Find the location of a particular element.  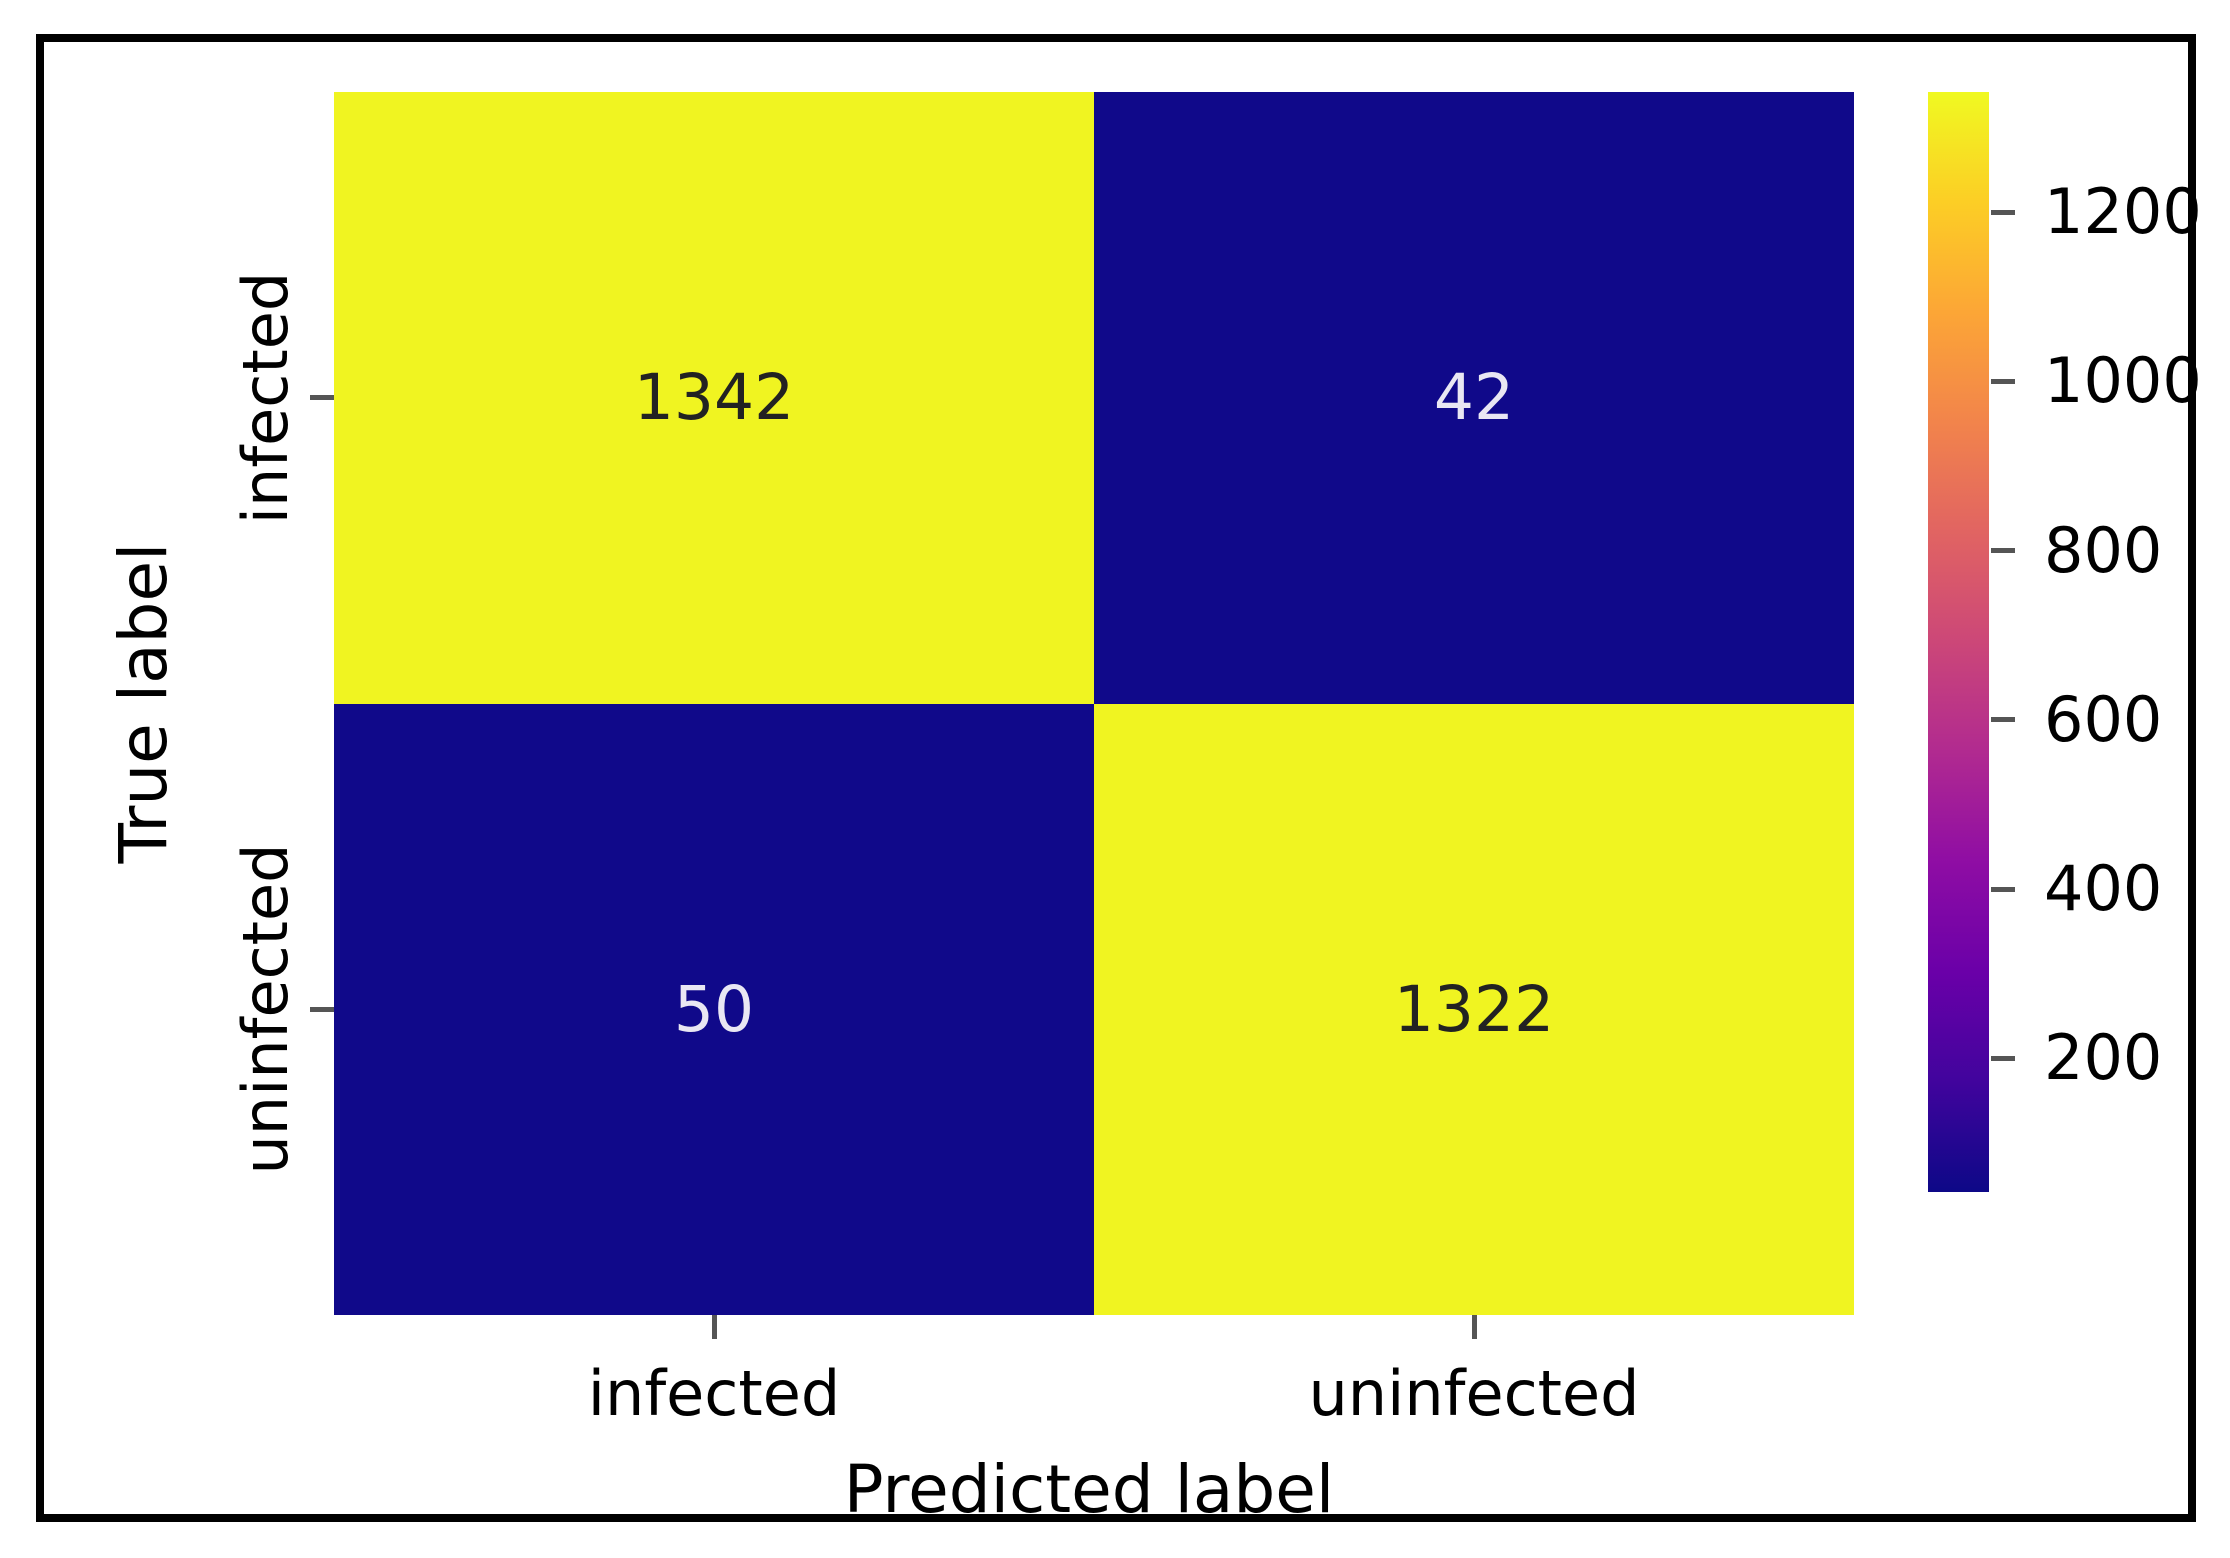

heatmap-cell: 1342 is located at coordinates (714, 398).